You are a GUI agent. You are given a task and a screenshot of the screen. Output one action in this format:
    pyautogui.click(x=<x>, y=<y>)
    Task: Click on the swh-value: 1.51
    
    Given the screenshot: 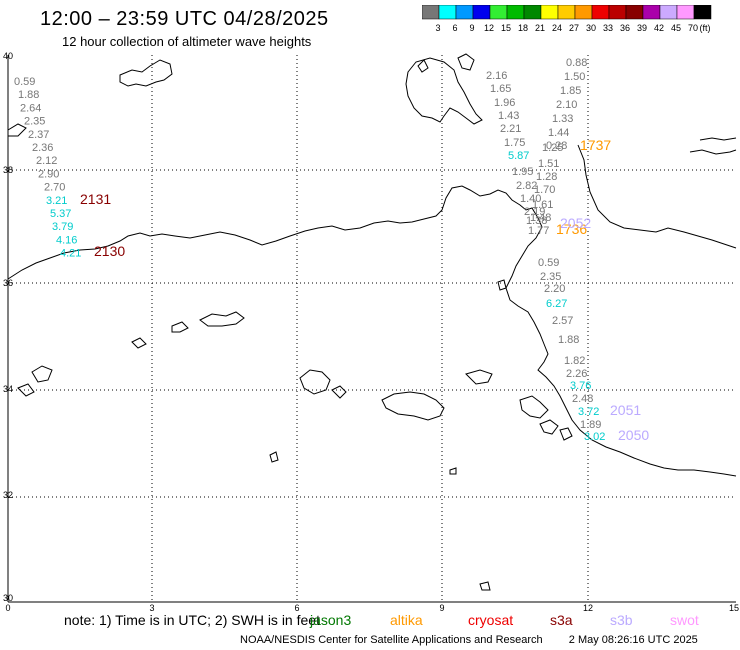 What is the action you would take?
    pyautogui.click(x=548, y=164)
    